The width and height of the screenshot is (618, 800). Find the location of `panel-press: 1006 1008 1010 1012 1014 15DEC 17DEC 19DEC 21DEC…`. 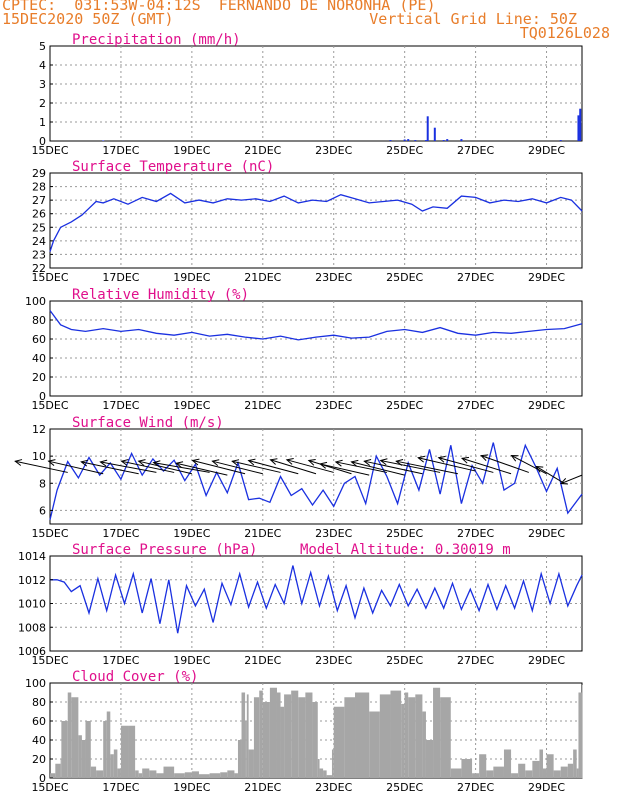

panel-press: 1006 1008 1010 1012 1014 15DEC 17DEC 19DEC 21DEC… is located at coordinates (300, 604).